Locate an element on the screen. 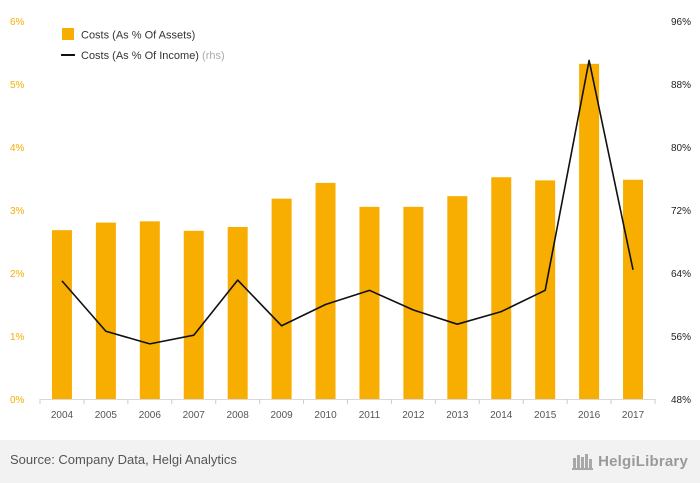 This screenshot has height=483, width=700. x-tick-label: 2011 is located at coordinates (370, 415).